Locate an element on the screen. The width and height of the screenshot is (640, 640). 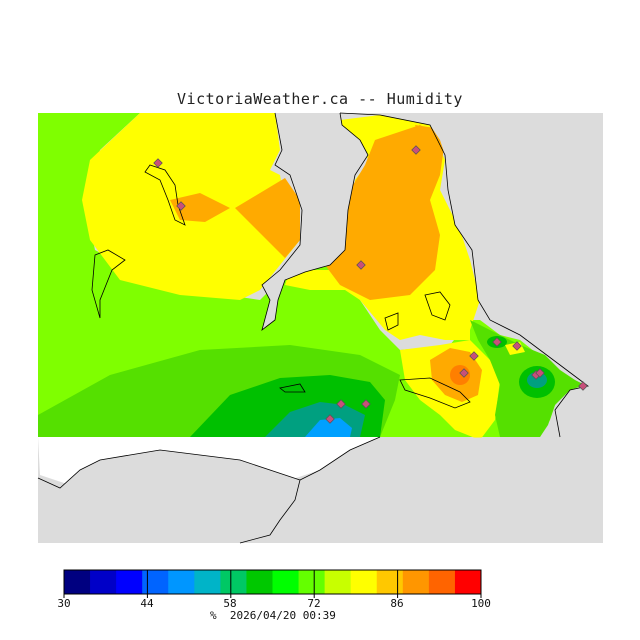
zone-blue is located at coordinates (328, 427).